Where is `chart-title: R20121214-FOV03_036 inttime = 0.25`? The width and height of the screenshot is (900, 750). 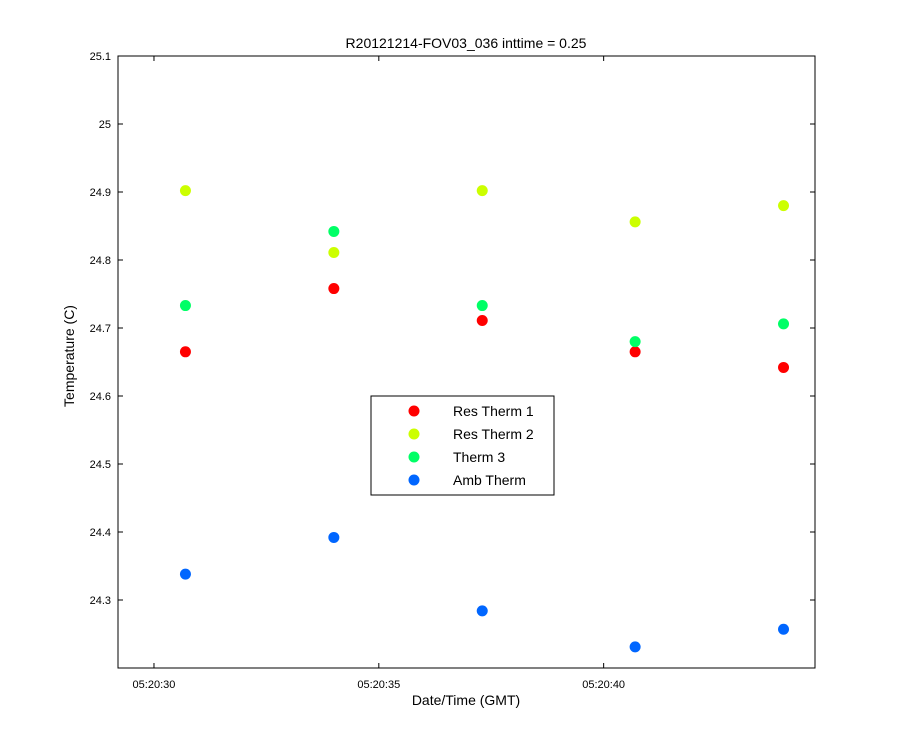
chart-title: R20121214-FOV03_036 inttime = 0.25 is located at coordinates (466, 43).